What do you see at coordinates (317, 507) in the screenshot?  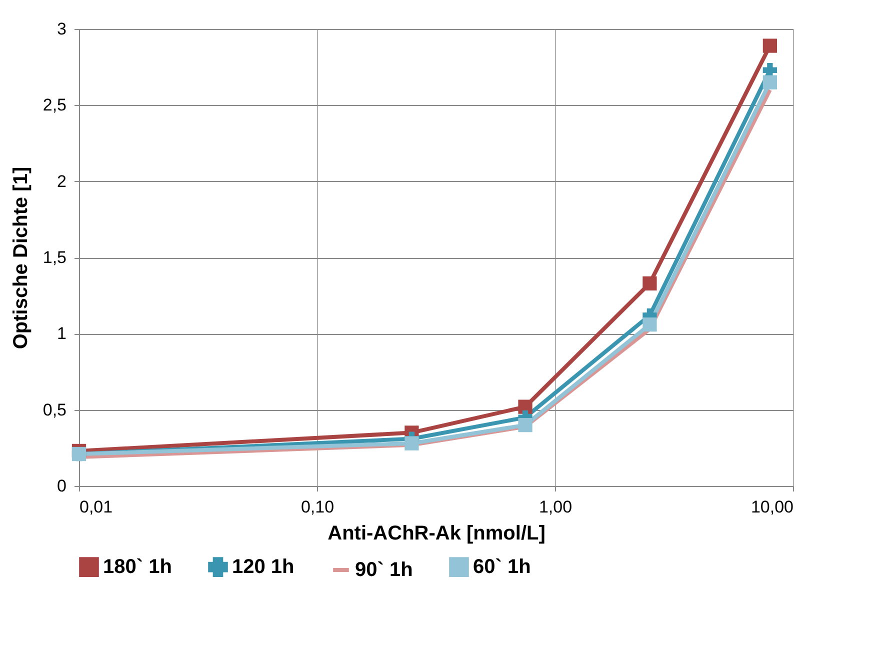 I see `x-tick-label: 0,10` at bounding box center [317, 507].